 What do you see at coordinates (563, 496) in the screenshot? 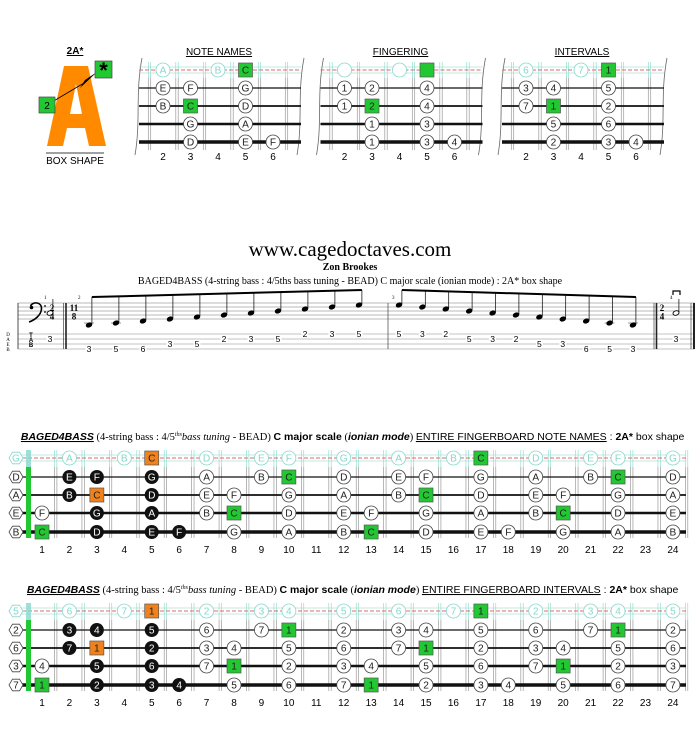
I see `marker-label: F` at bounding box center [563, 496].